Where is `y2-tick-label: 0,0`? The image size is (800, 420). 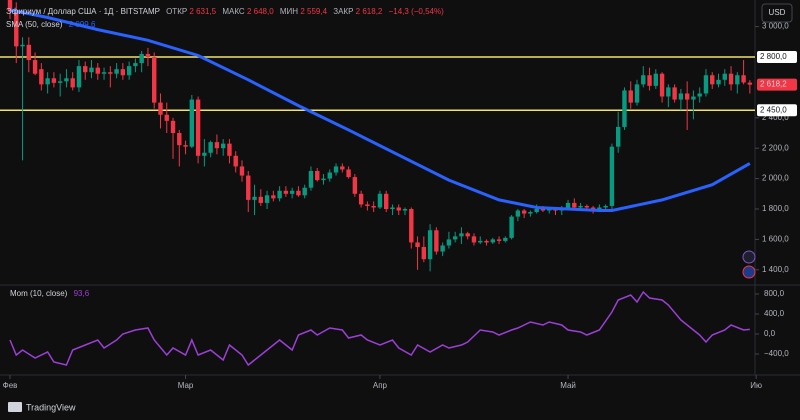
y2-tick-label: 0,0 is located at coordinates (770, 333).